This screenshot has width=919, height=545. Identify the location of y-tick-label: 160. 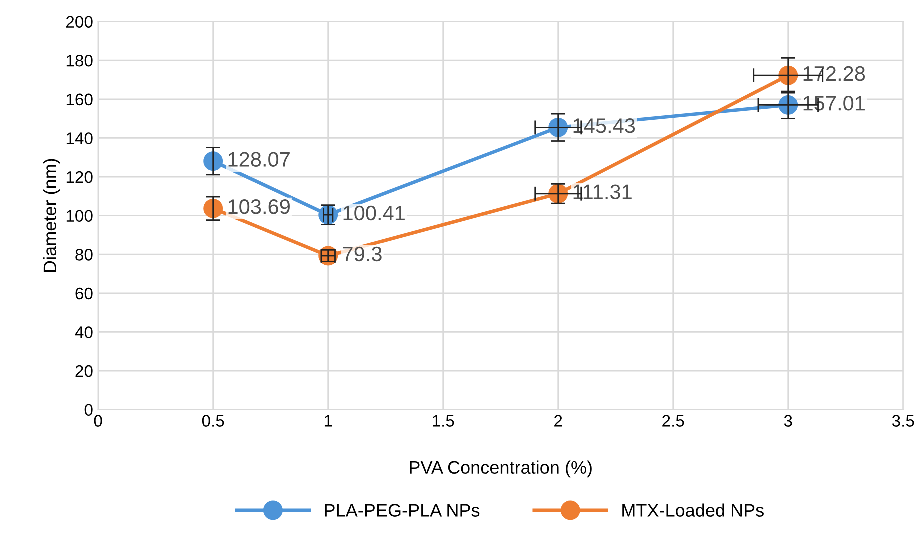
(79, 100).